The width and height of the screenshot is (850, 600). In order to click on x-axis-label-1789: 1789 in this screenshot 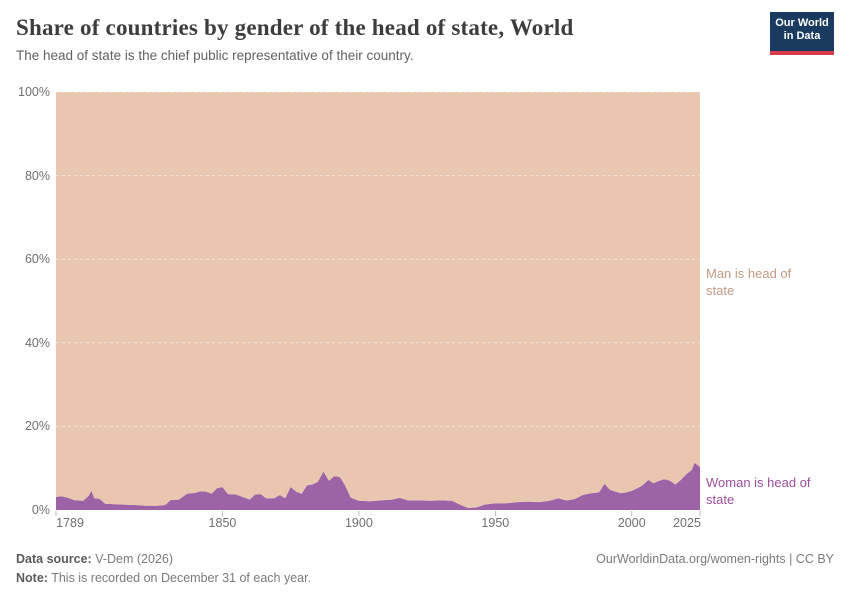, I will do `click(70, 523)`.